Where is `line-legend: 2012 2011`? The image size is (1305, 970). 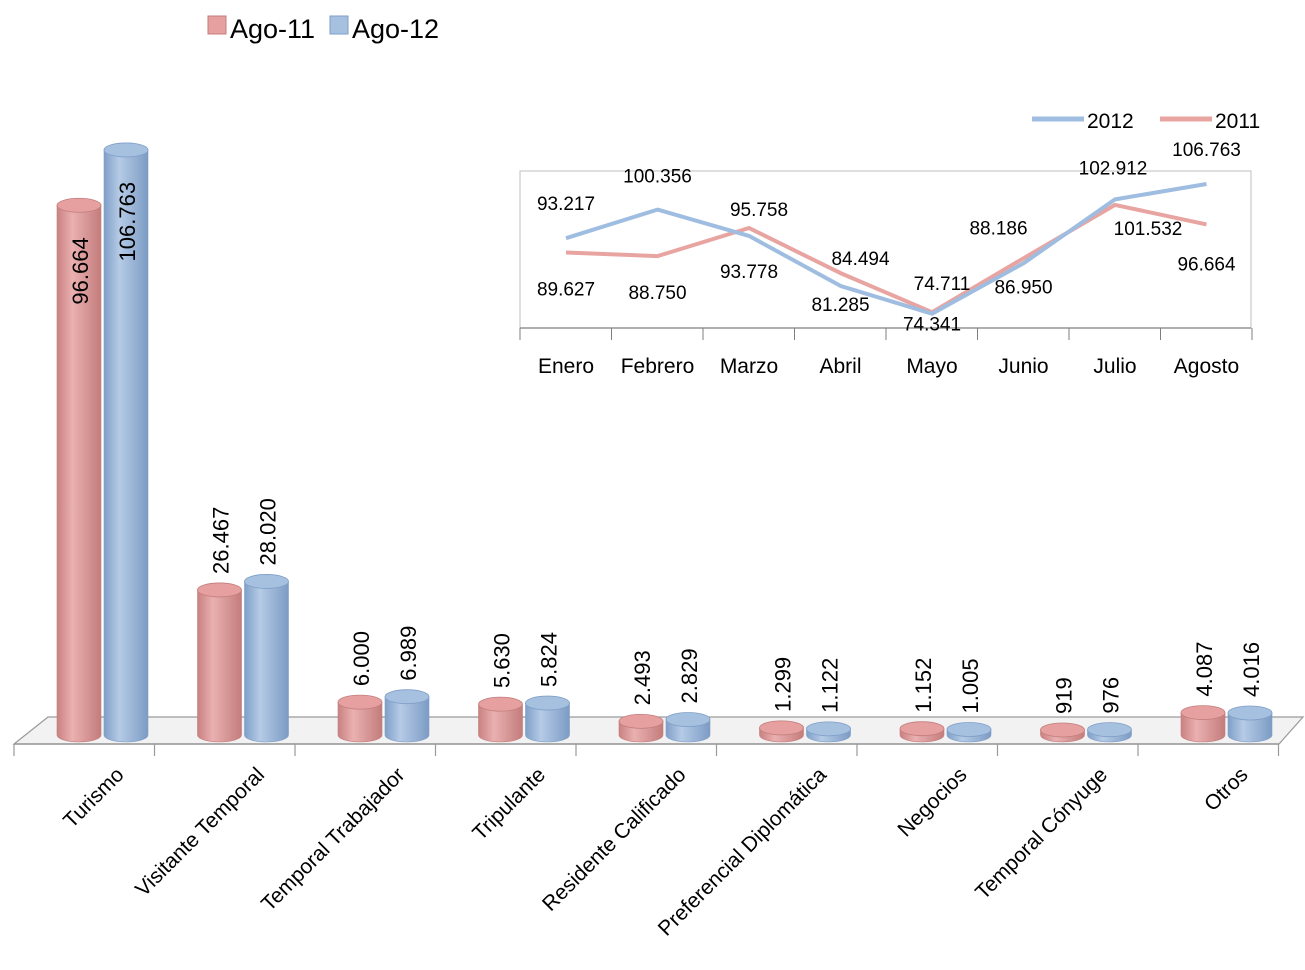
line-legend: 2012 2011 is located at coordinates (1146, 121).